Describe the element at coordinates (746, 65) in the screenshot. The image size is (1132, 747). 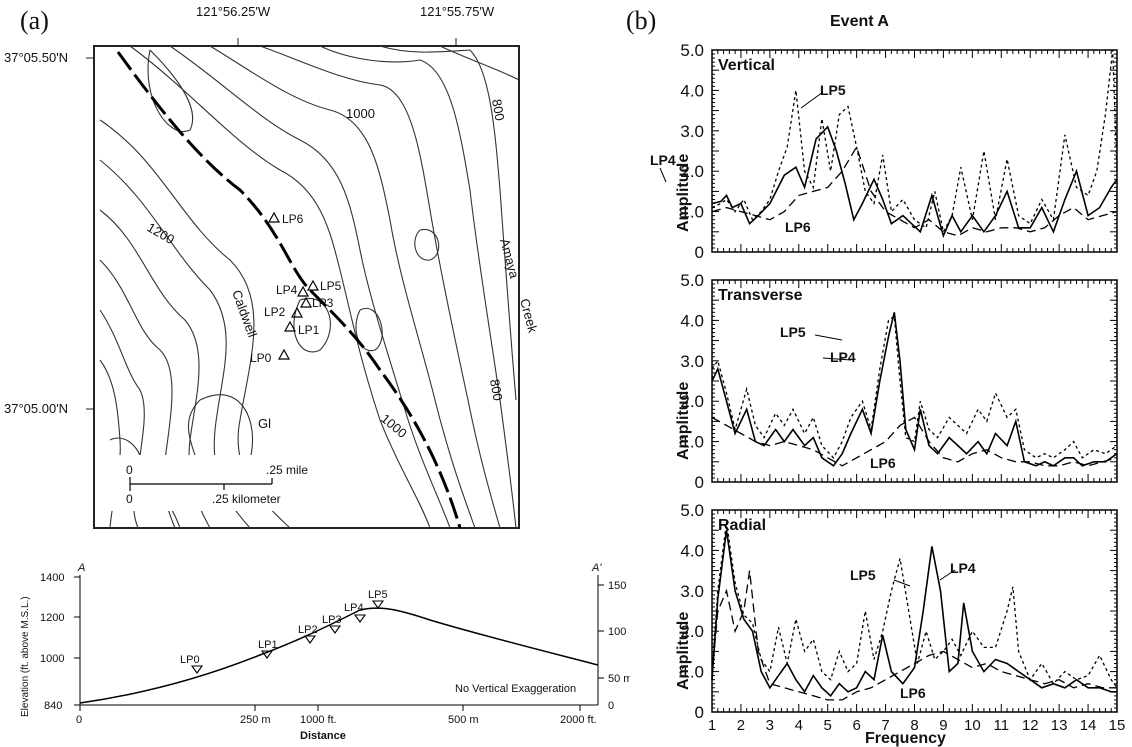
I see `panel-title-vertical: Vertical` at that location.